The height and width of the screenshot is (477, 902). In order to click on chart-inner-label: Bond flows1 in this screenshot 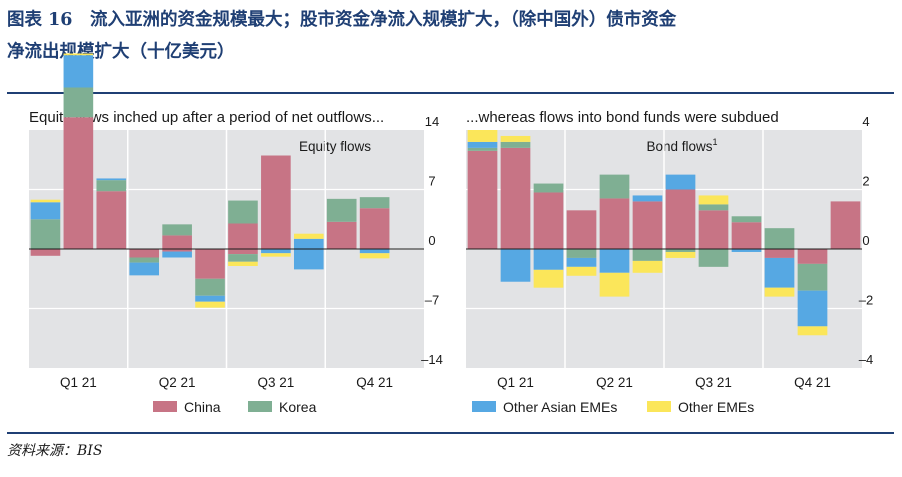, I will do `click(681, 145)`.